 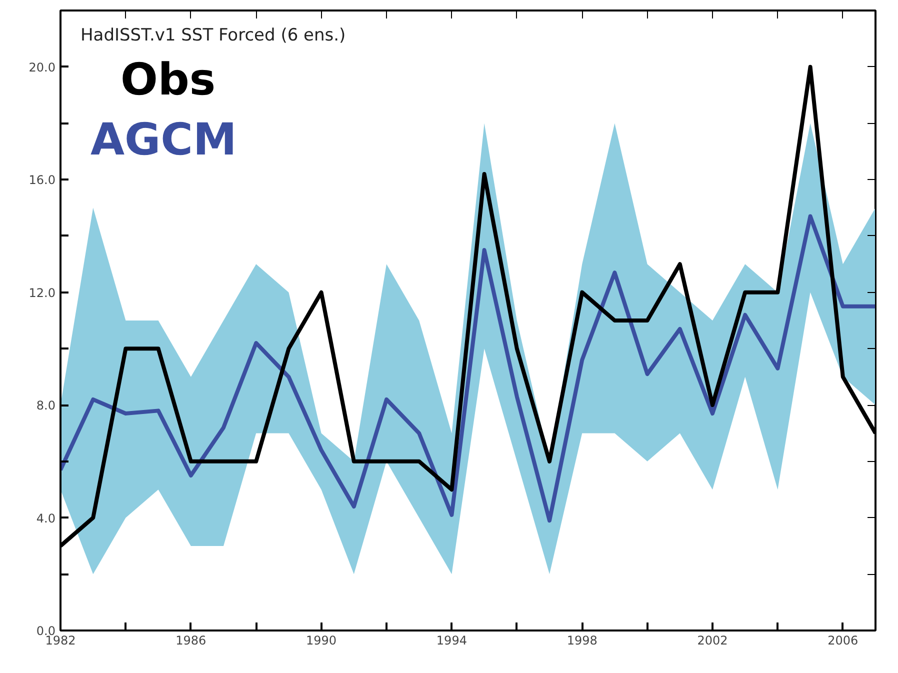 I want to click on x-tick-label: 1982, so click(x=60, y=641).